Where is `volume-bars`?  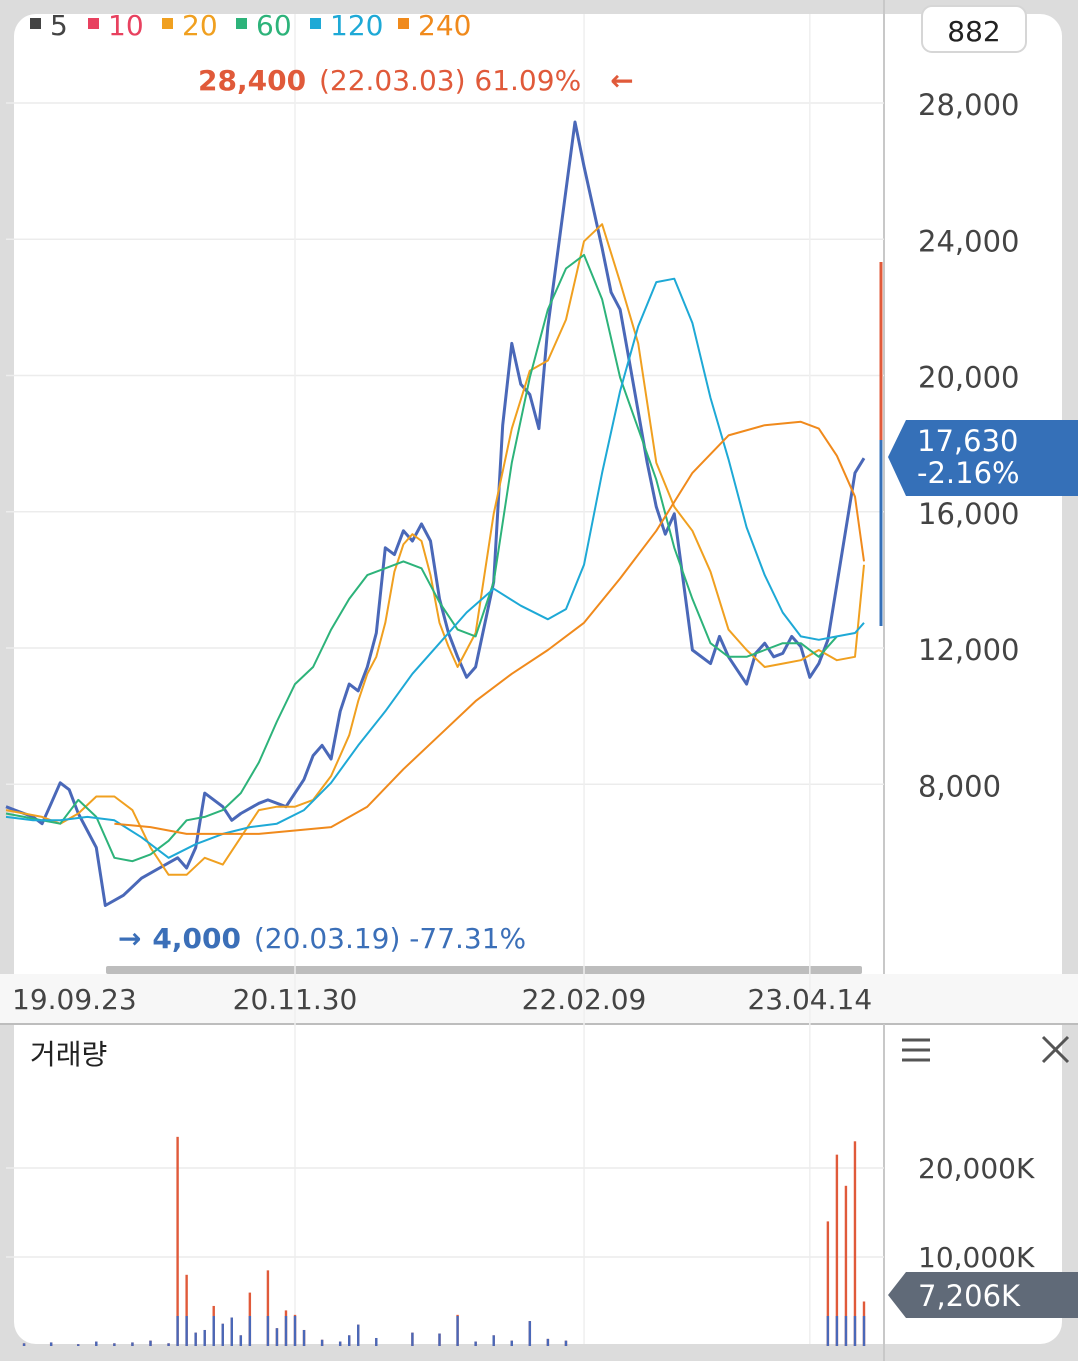 volume-bars is located at coordinates (444, 1241).